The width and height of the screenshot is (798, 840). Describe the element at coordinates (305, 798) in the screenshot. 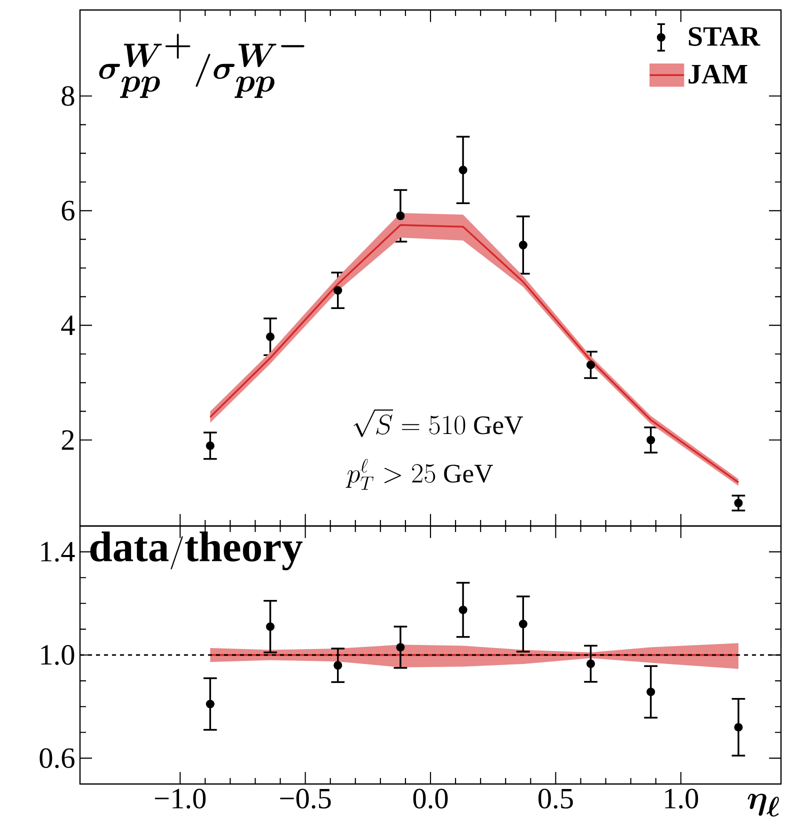

I see `x-tick-label: −0.5` at that location.